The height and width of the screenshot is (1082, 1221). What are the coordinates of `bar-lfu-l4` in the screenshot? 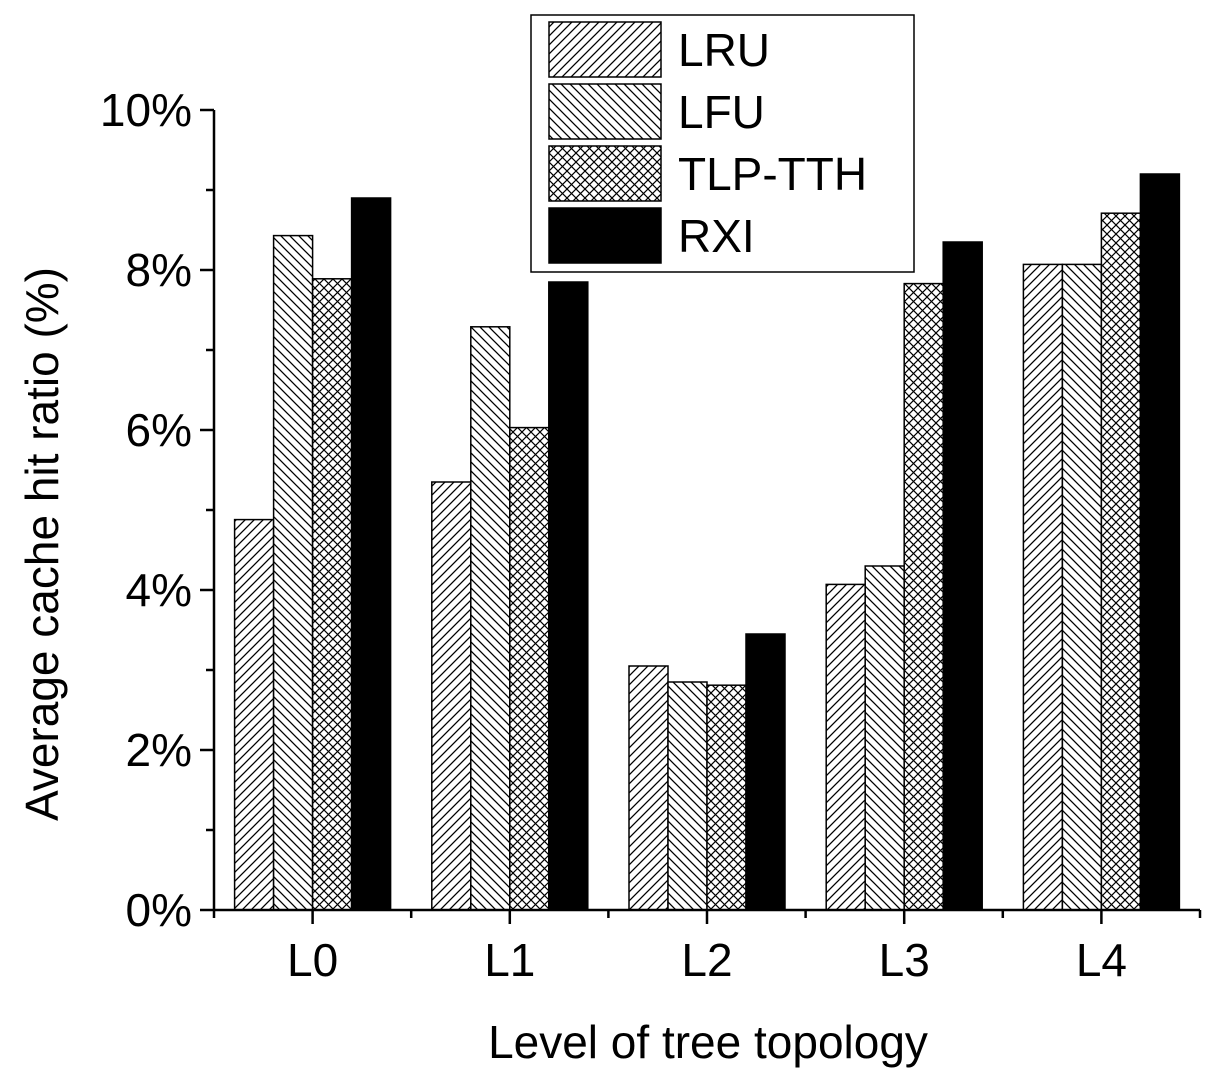 It's located at (1082, 587).